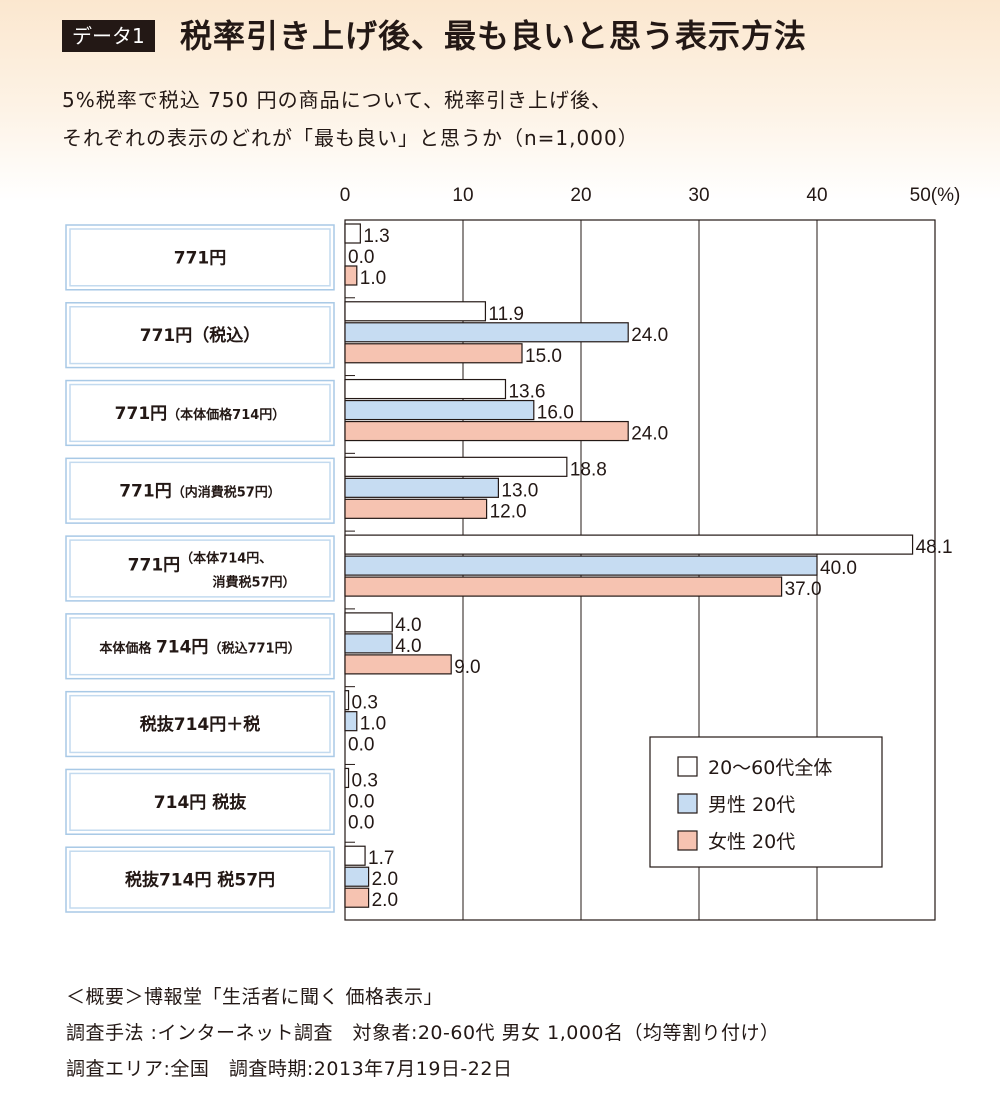  What do you see at coordinates (289, 1069) in the screenshot?
I see `footnote-area: 調査エリア:全国 調査時期:2013年7月19日-22日` at bounding box center [289, 1069].